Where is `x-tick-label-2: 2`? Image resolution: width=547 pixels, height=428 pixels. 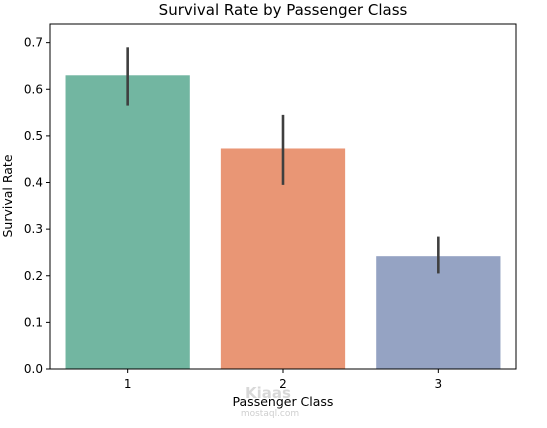
x-tick-label-2: 2 is located at coordinates (283, 384).